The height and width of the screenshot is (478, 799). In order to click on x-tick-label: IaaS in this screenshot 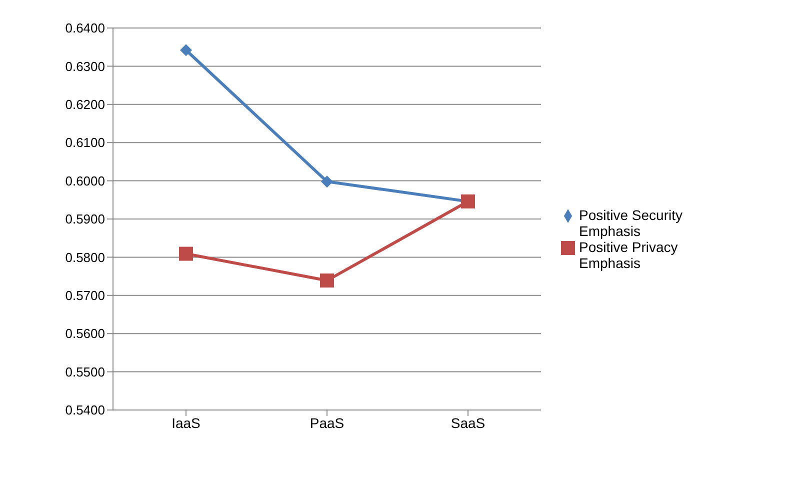, I will do `click(186, 422)`.